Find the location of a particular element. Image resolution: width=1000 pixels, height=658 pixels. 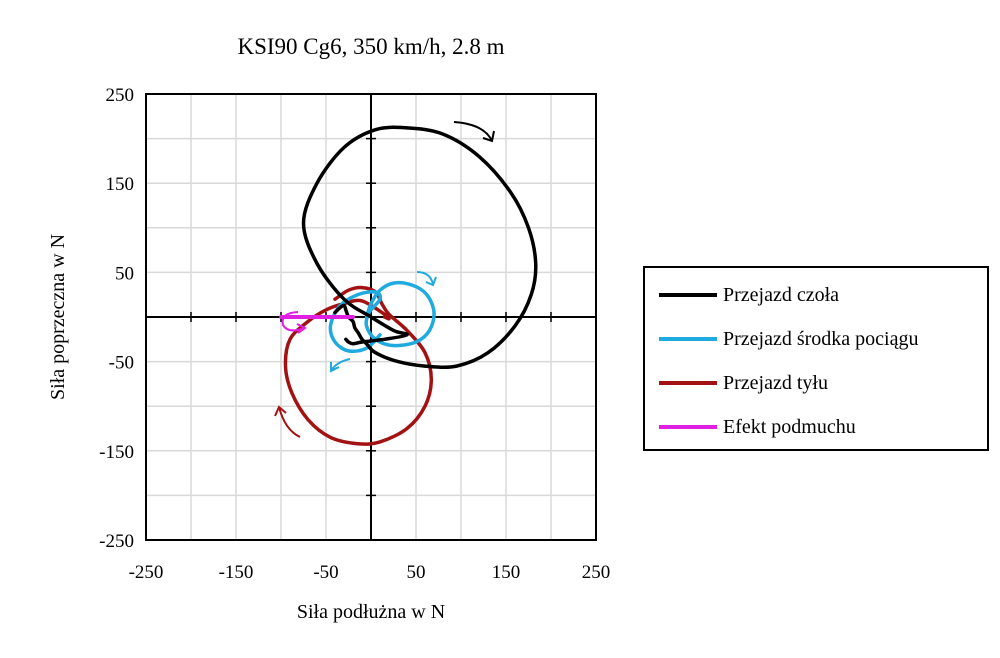

x-tick-label: -50 is located at coordinates (325, 572).